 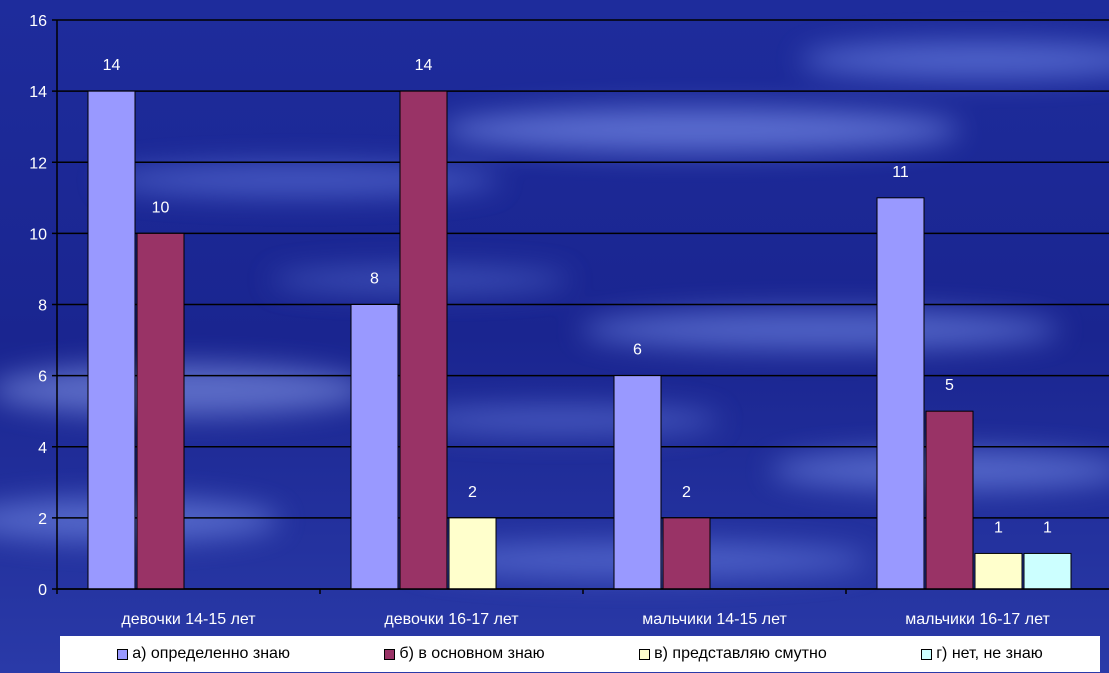 I want to click on y-tick-label: 4, so click(x=42, y=448).